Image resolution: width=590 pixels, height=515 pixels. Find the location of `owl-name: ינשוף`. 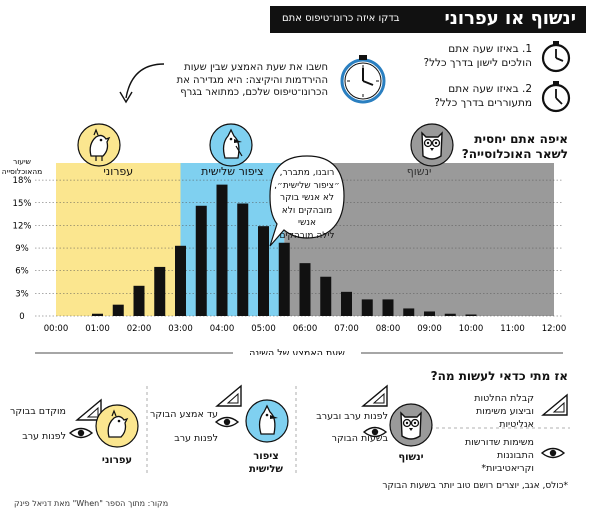

owl-name: ינשוף is located at coordinates (411, 457).